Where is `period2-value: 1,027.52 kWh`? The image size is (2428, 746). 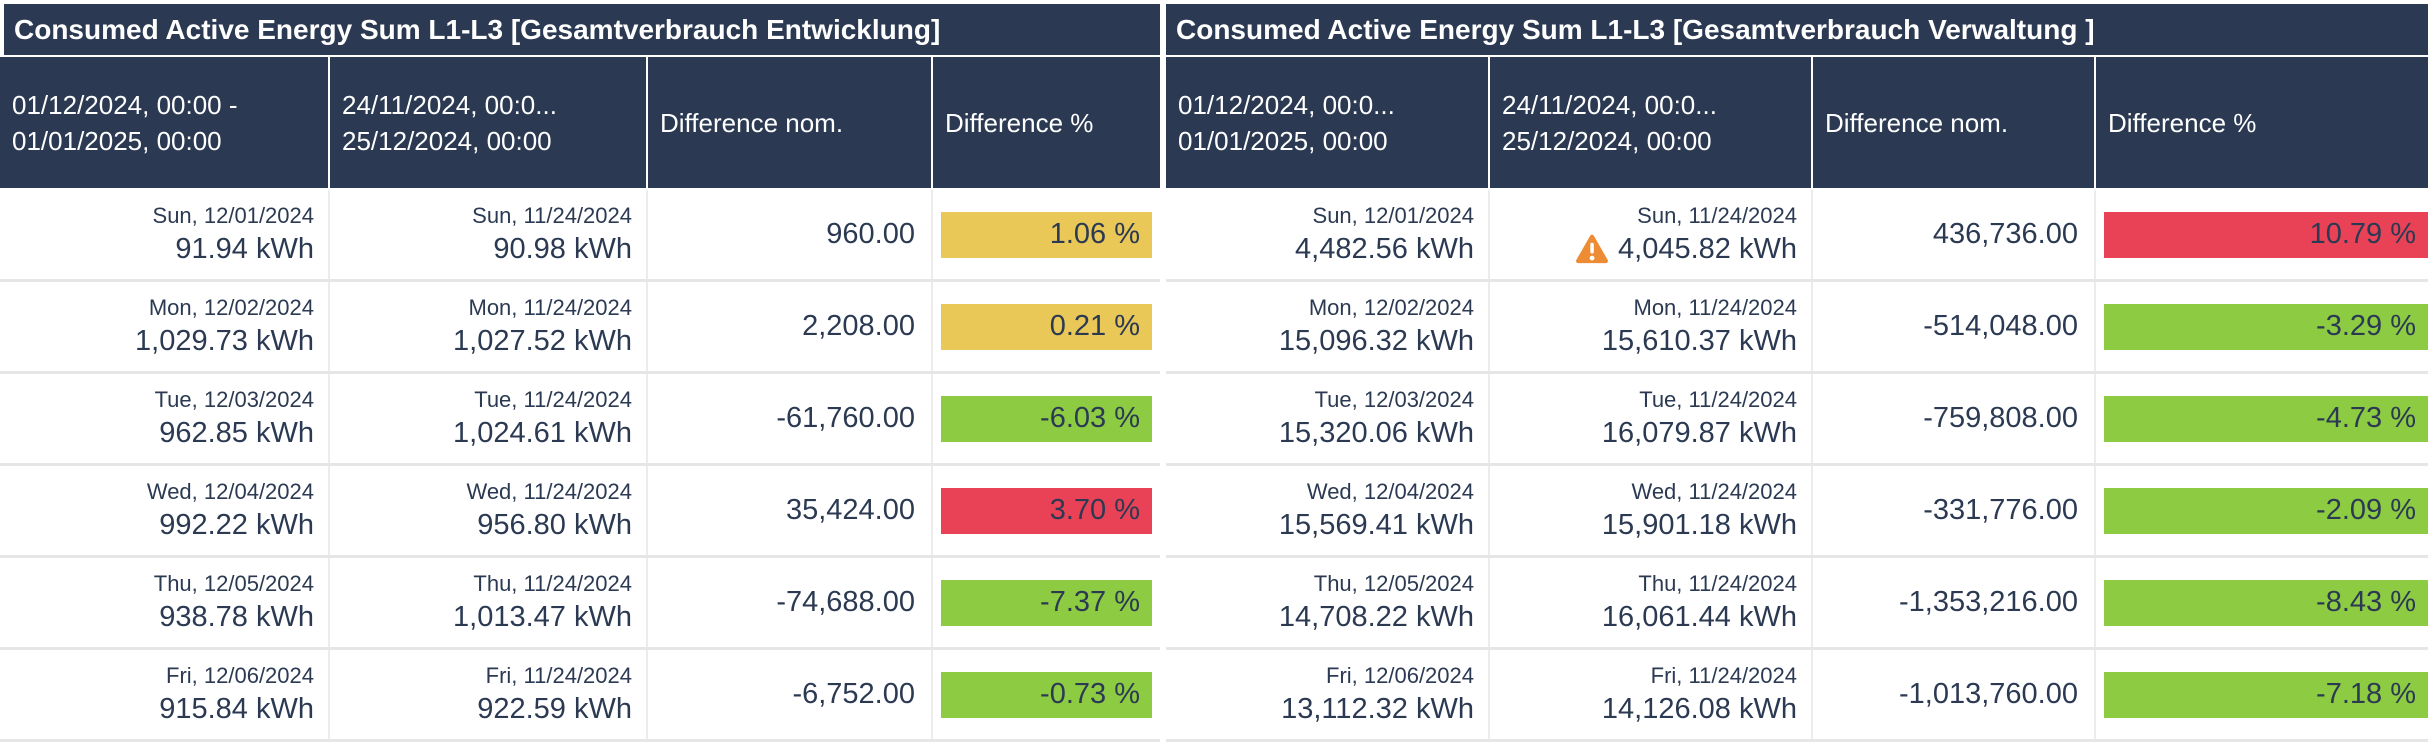 period2-value: 1,027.52 kWh is located at coordinates (542, 341).